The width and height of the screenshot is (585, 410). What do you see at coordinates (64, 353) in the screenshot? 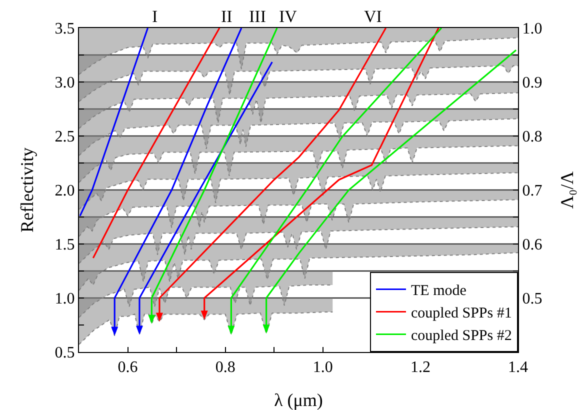
I see `y-tick-label: 0.5` at bounding box center [64, 353].